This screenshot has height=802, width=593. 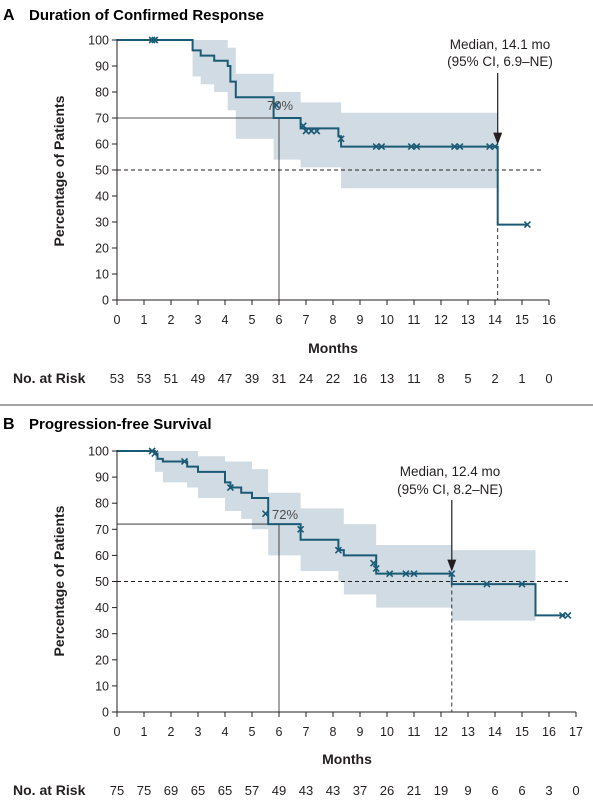 I want to click on x-tick-label: 15, so click(x=522, y=320).